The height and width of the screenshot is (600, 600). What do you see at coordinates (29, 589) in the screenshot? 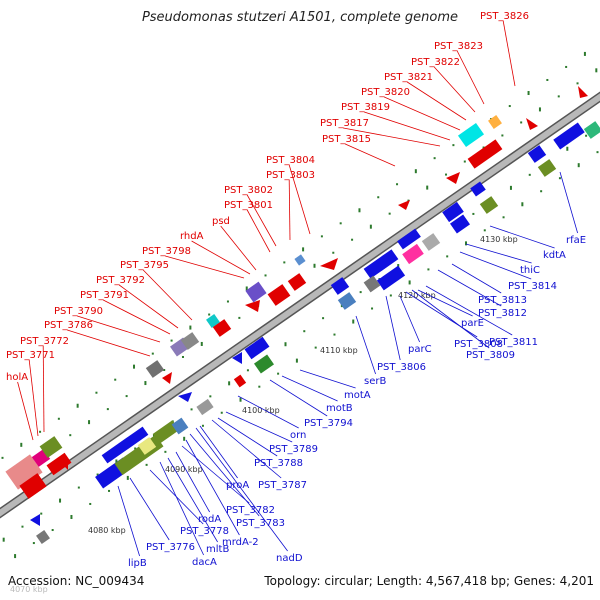
I see `scale-label: 4070 kbp` at bounding box center [29, 589].